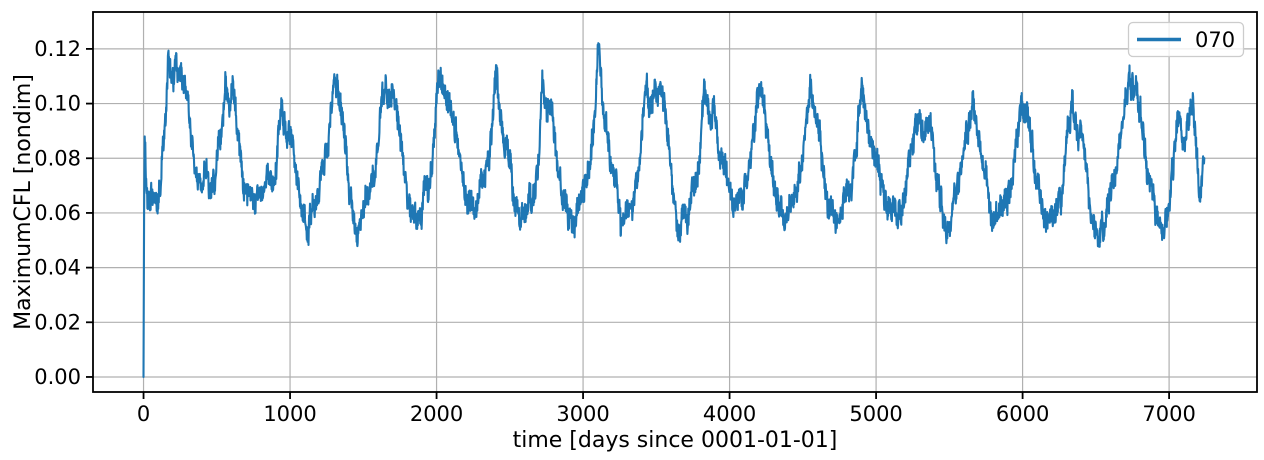 The image size is (1264, 460). I want to click on x-tick-label: 3000, so click(582, 414).